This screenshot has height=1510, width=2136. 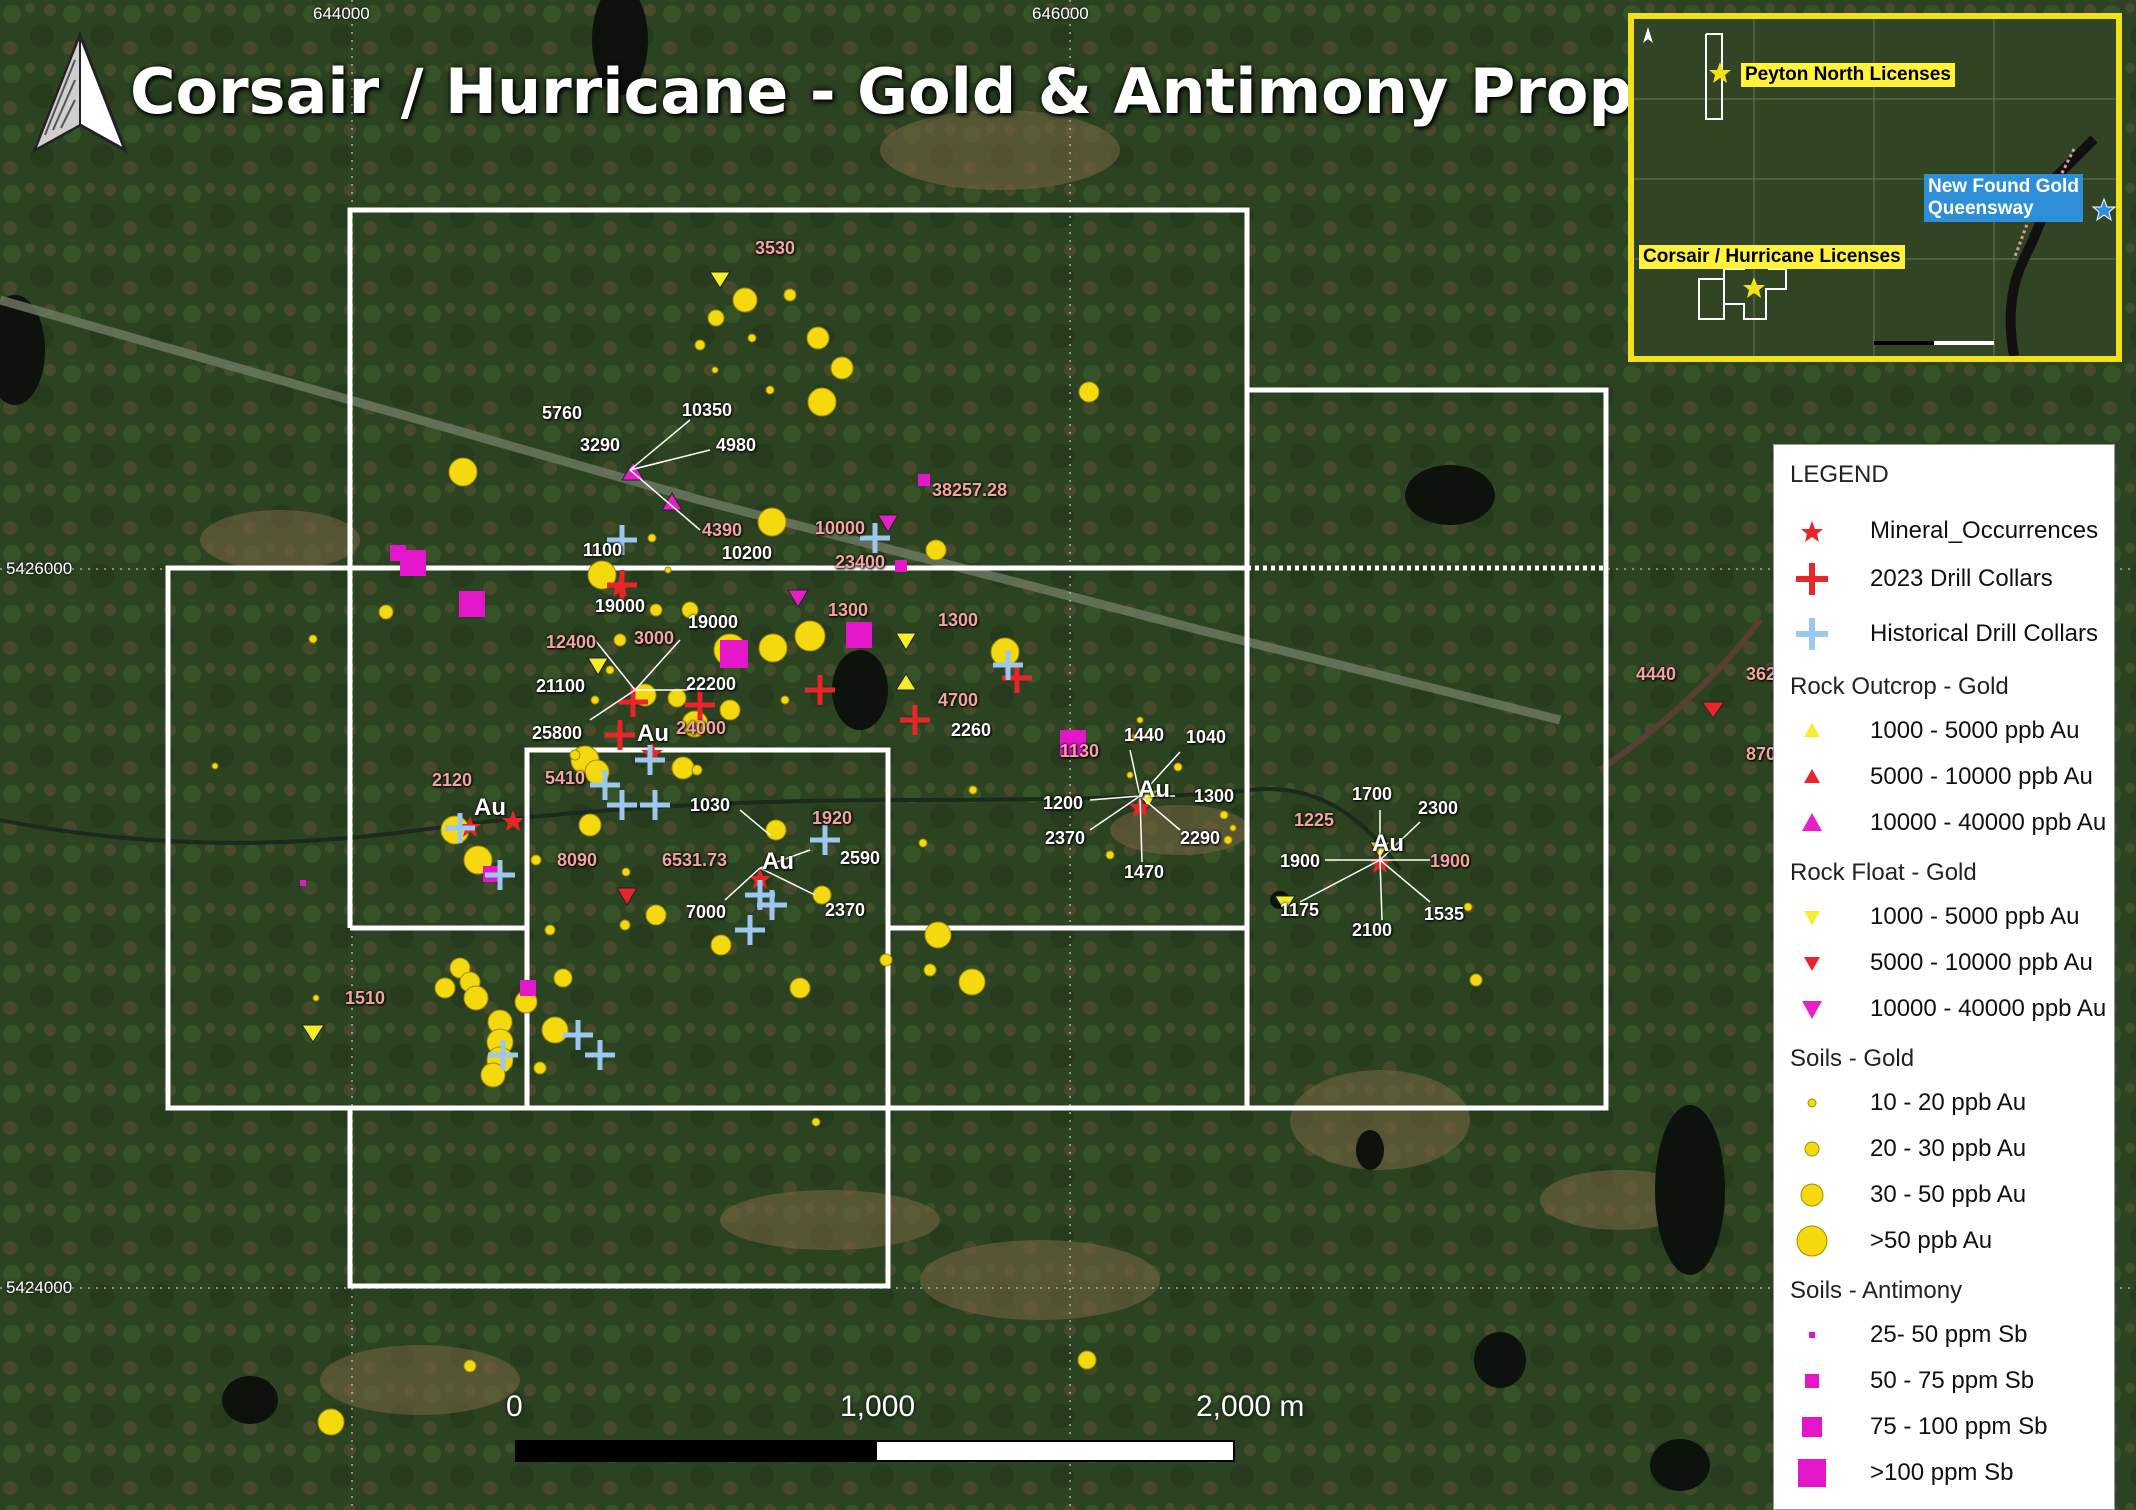 I want to click on sample-label: 24000, so click(x=701, y=728).